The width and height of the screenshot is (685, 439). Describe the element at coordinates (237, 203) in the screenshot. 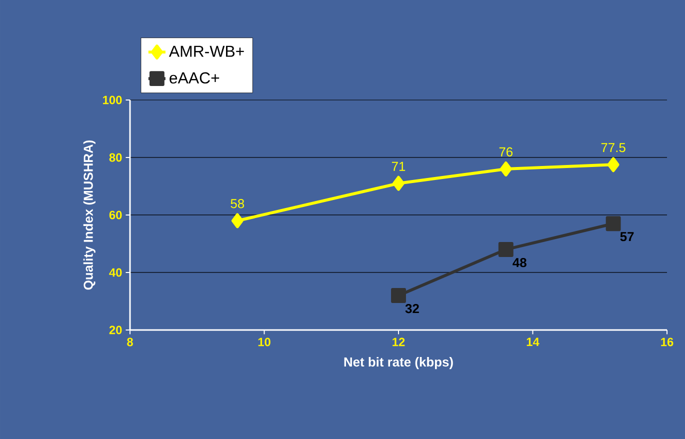

I see `data-label: 58` at that location.